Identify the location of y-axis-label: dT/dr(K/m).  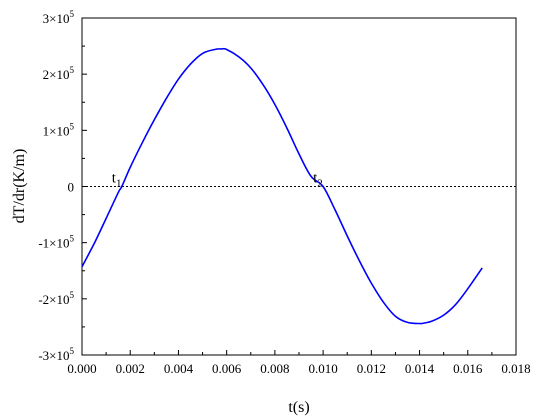
(19, 186).